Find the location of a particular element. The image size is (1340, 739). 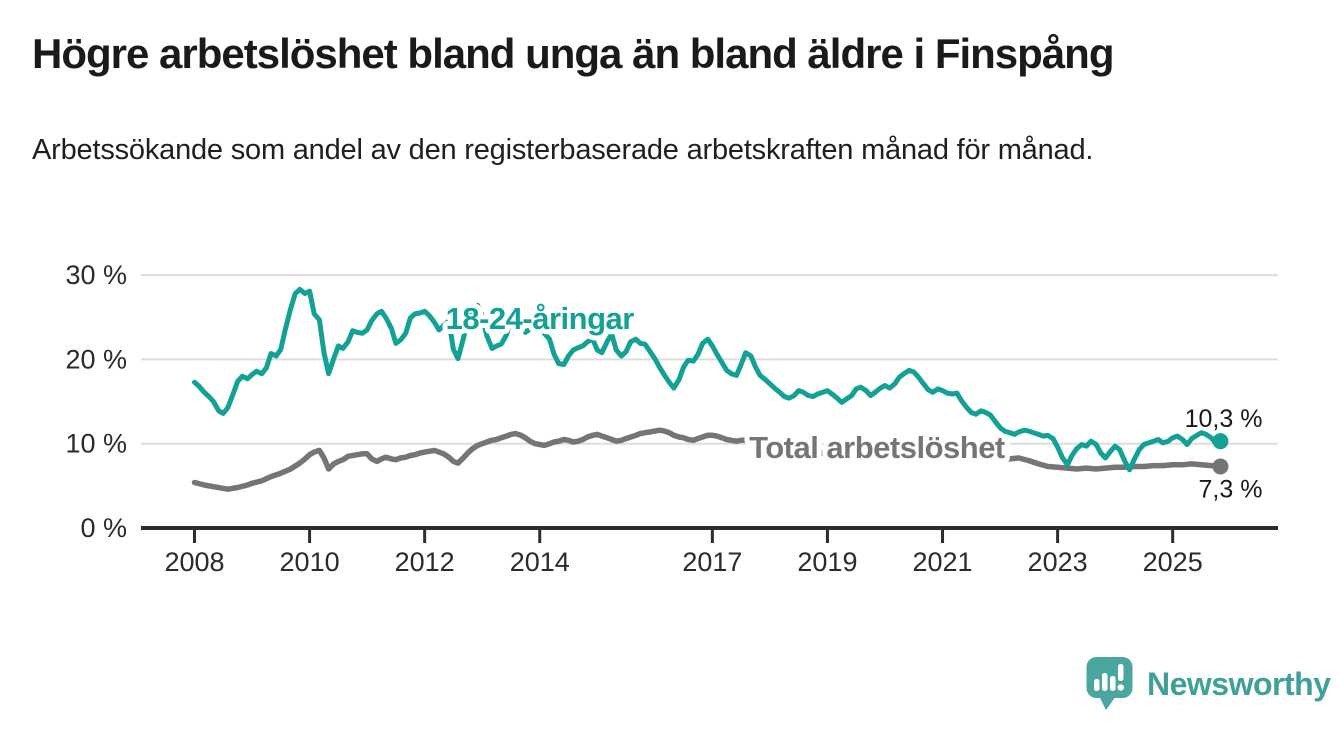

series-label-halo: 18-24-åringar is located at coordinates (540, 318).